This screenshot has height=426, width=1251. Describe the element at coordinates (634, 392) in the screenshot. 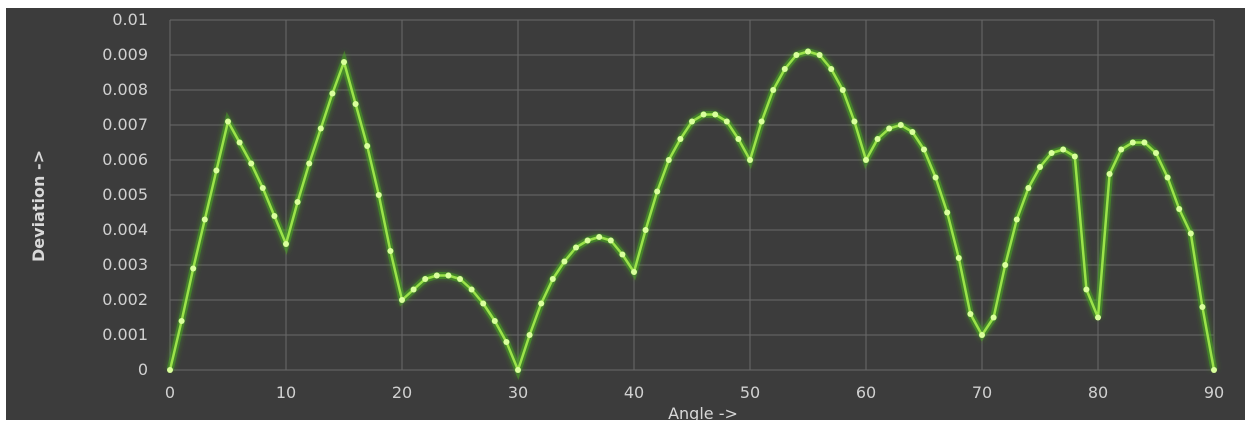

I see `x-tick-label: 40` at that location.